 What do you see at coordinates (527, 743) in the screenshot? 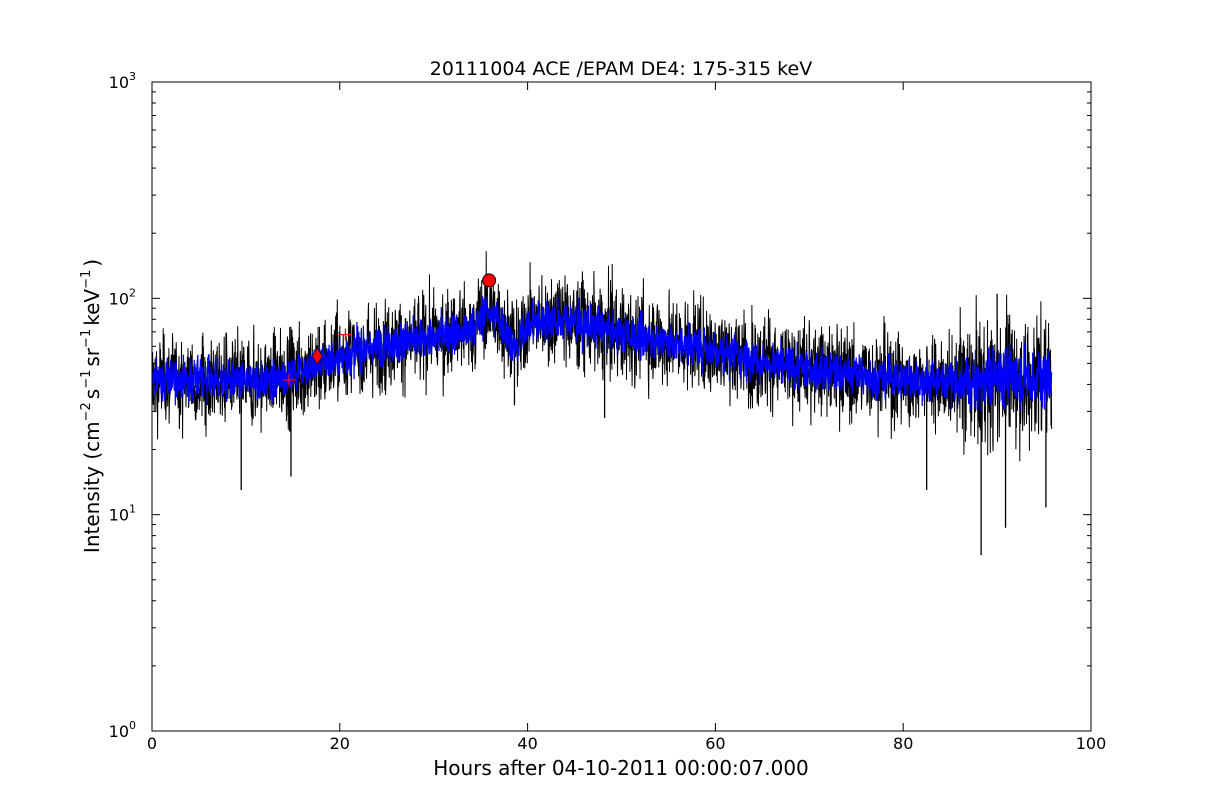
I see `x-tick-label: 40` at bounding box center [527, 743].